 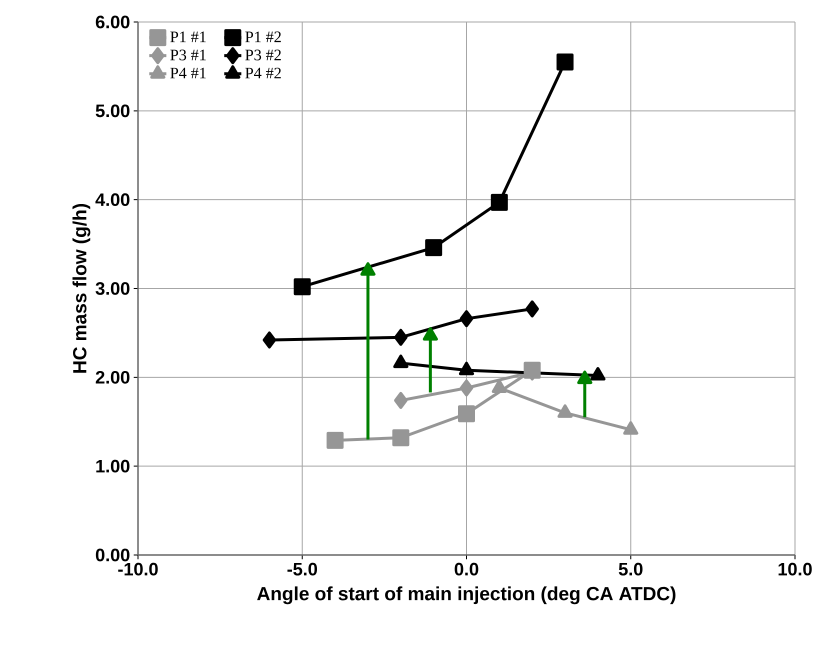 What do you see at coordinates (302, 569) in the screenshot?
I see `x-tick-label: -5.0` at bounding box center [302, 569].